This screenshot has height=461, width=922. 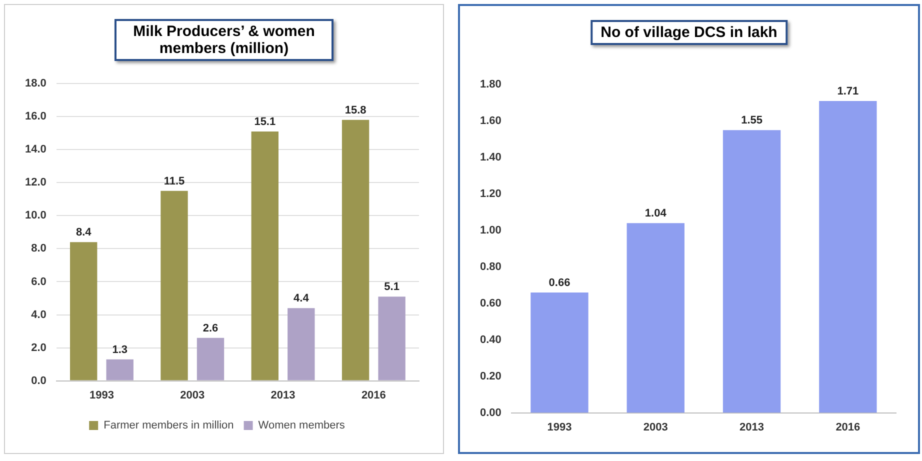 I want to click on chart-title: Milk Producers’ & women members (million), so click(x=224, y=40).